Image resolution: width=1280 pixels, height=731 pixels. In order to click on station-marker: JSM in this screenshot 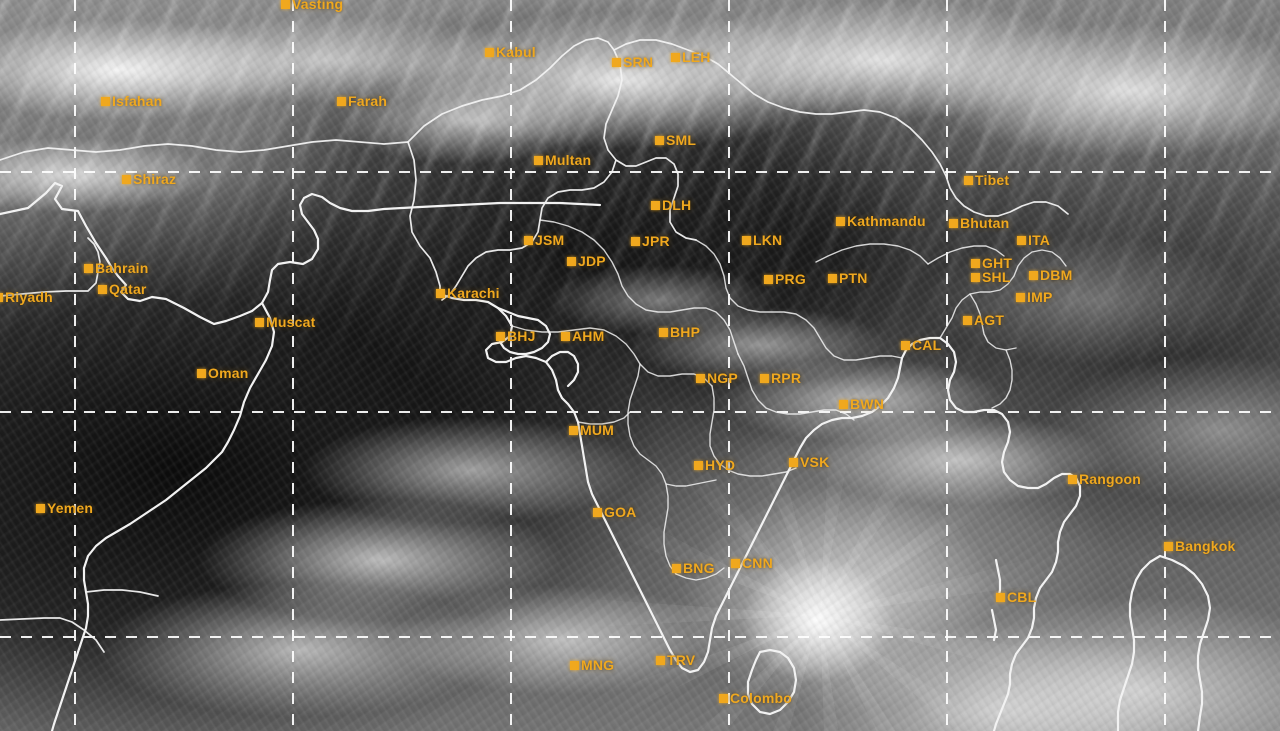, I will do `click(544, 240)`.